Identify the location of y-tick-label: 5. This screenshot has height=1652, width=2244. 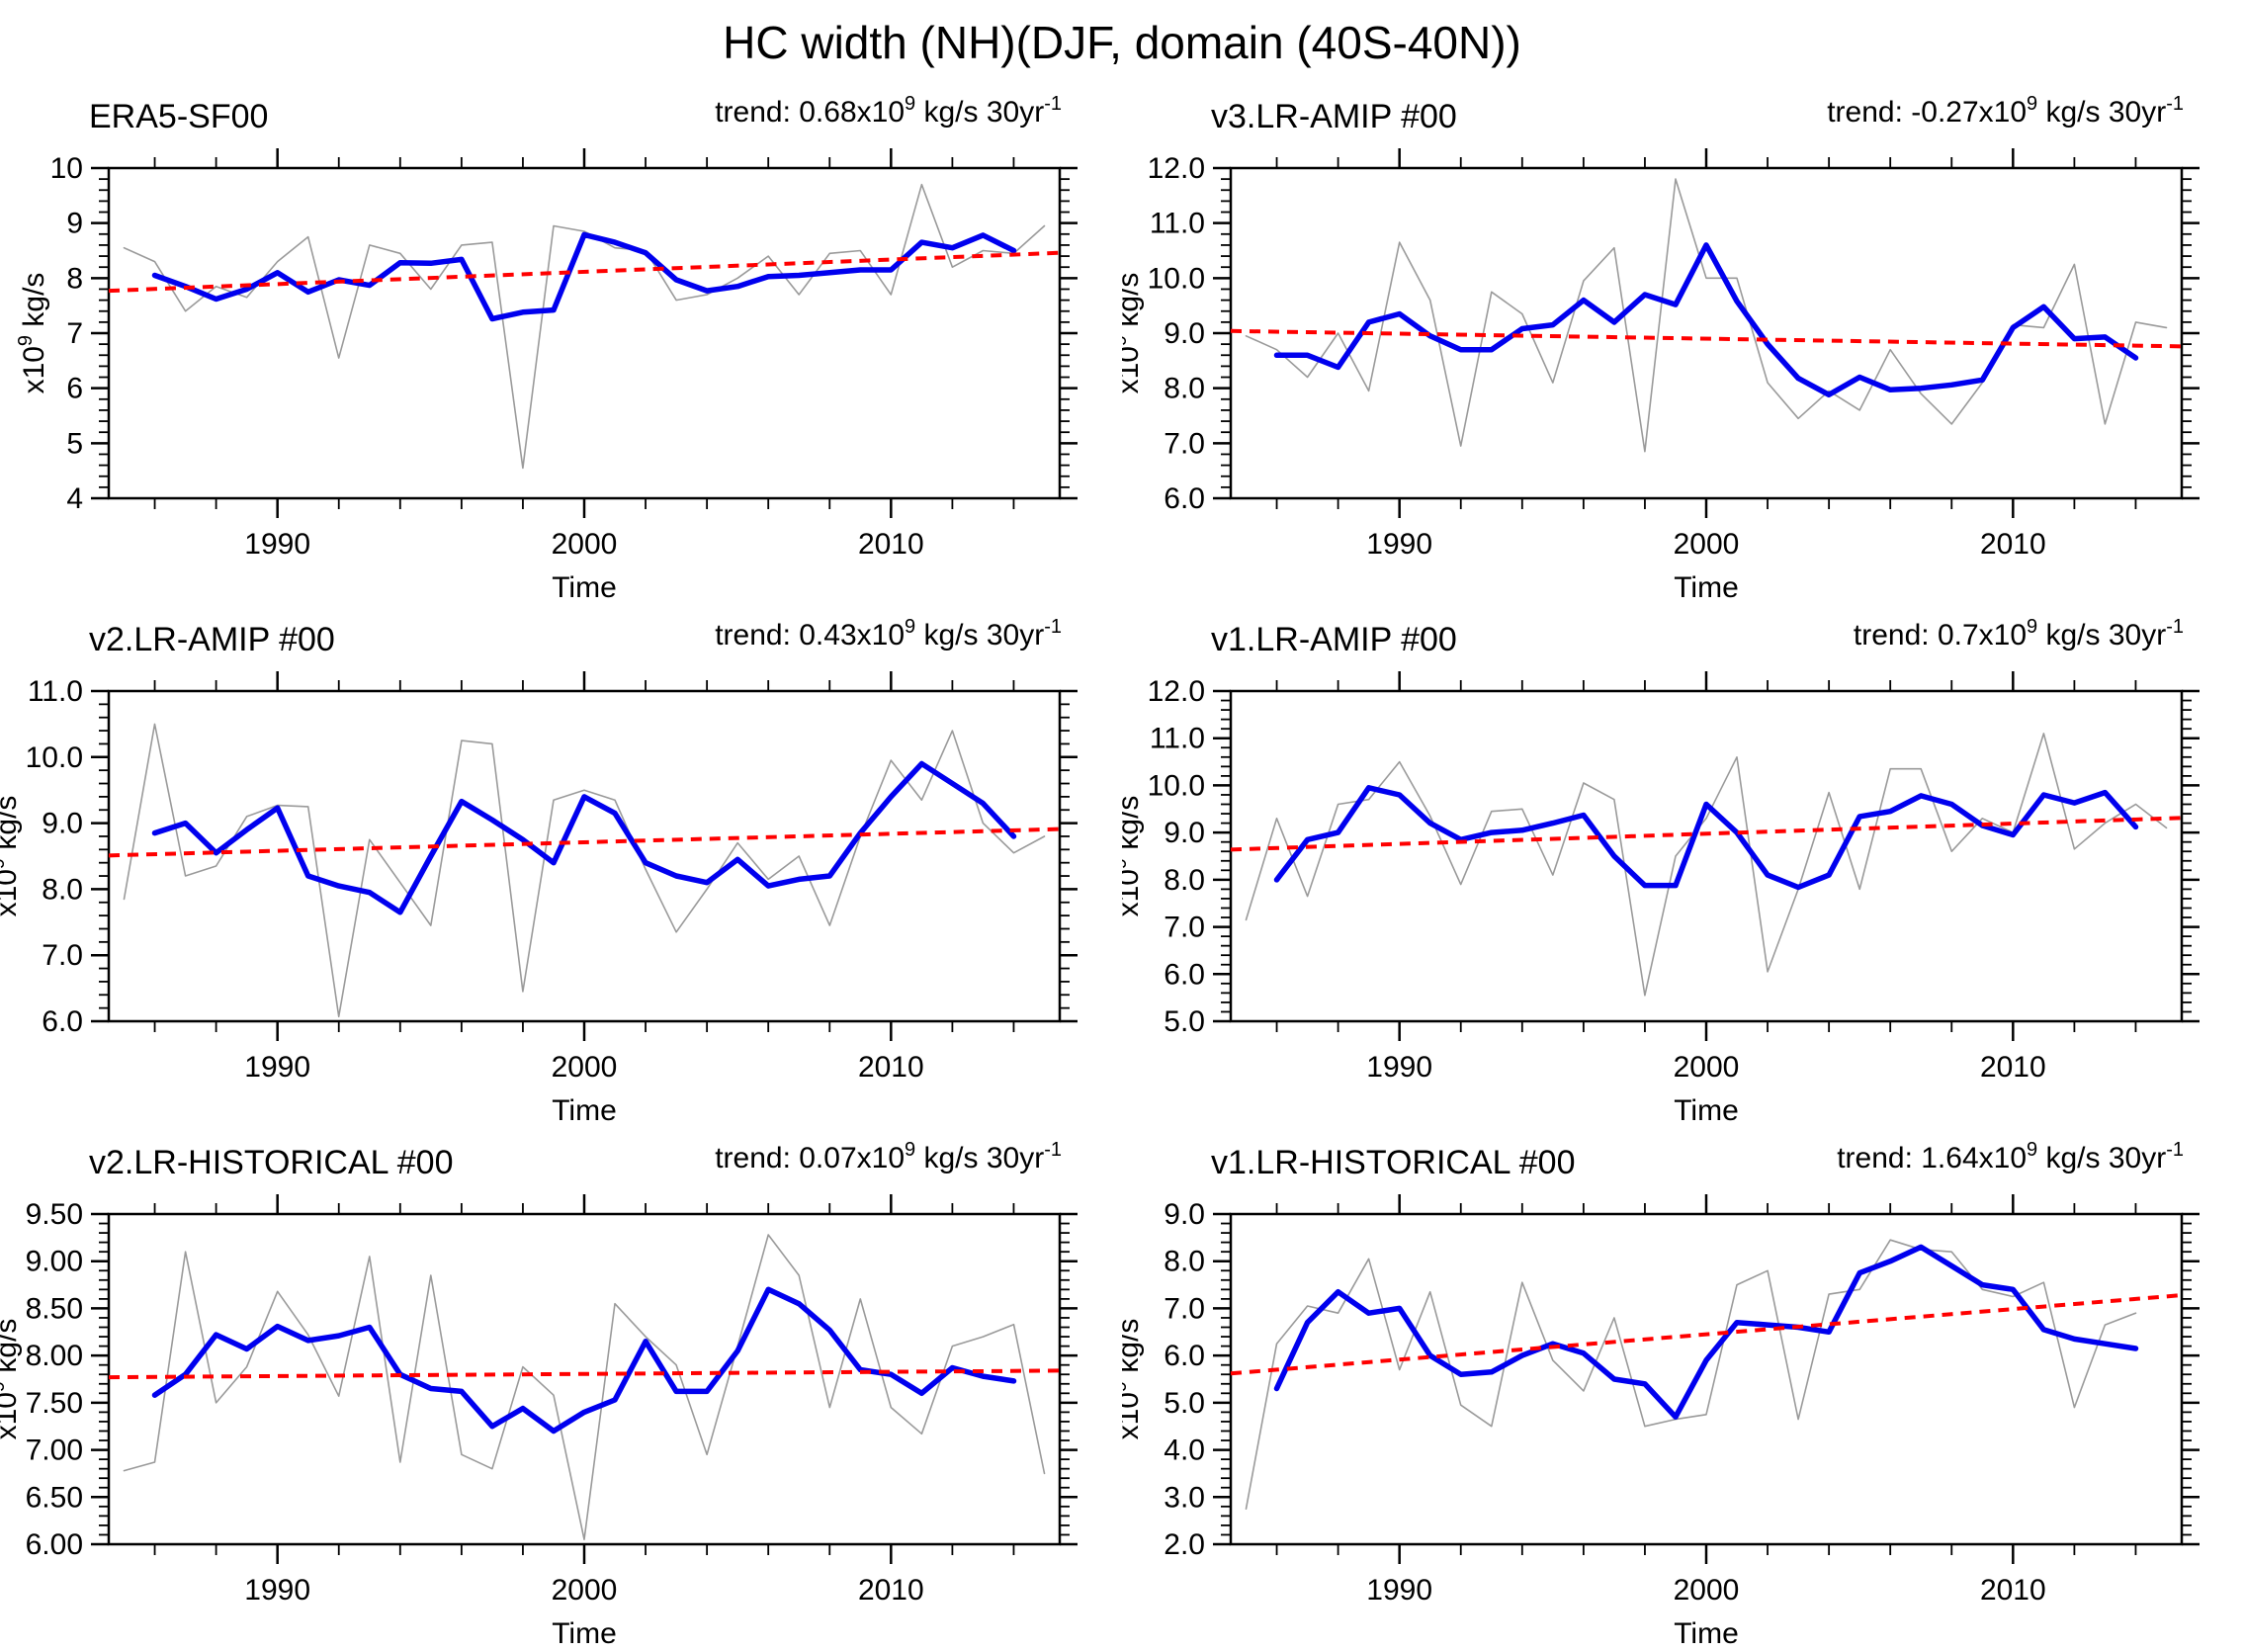
(74, 443).